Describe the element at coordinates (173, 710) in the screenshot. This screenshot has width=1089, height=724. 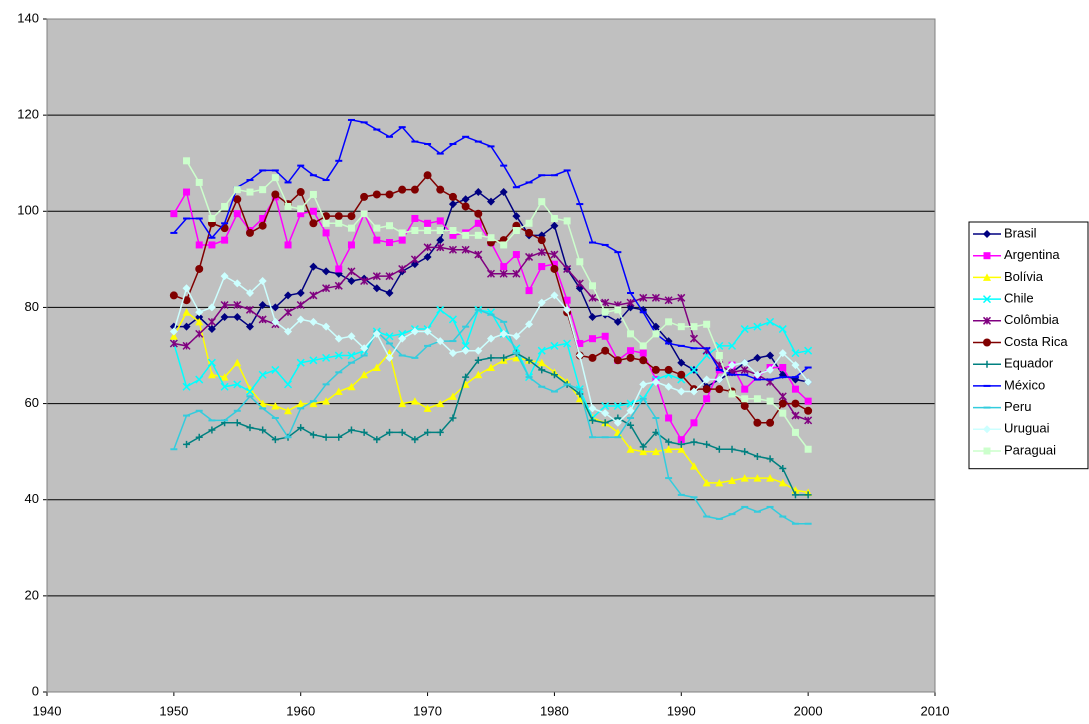
I see `x-tick-label: 1950` at that location.